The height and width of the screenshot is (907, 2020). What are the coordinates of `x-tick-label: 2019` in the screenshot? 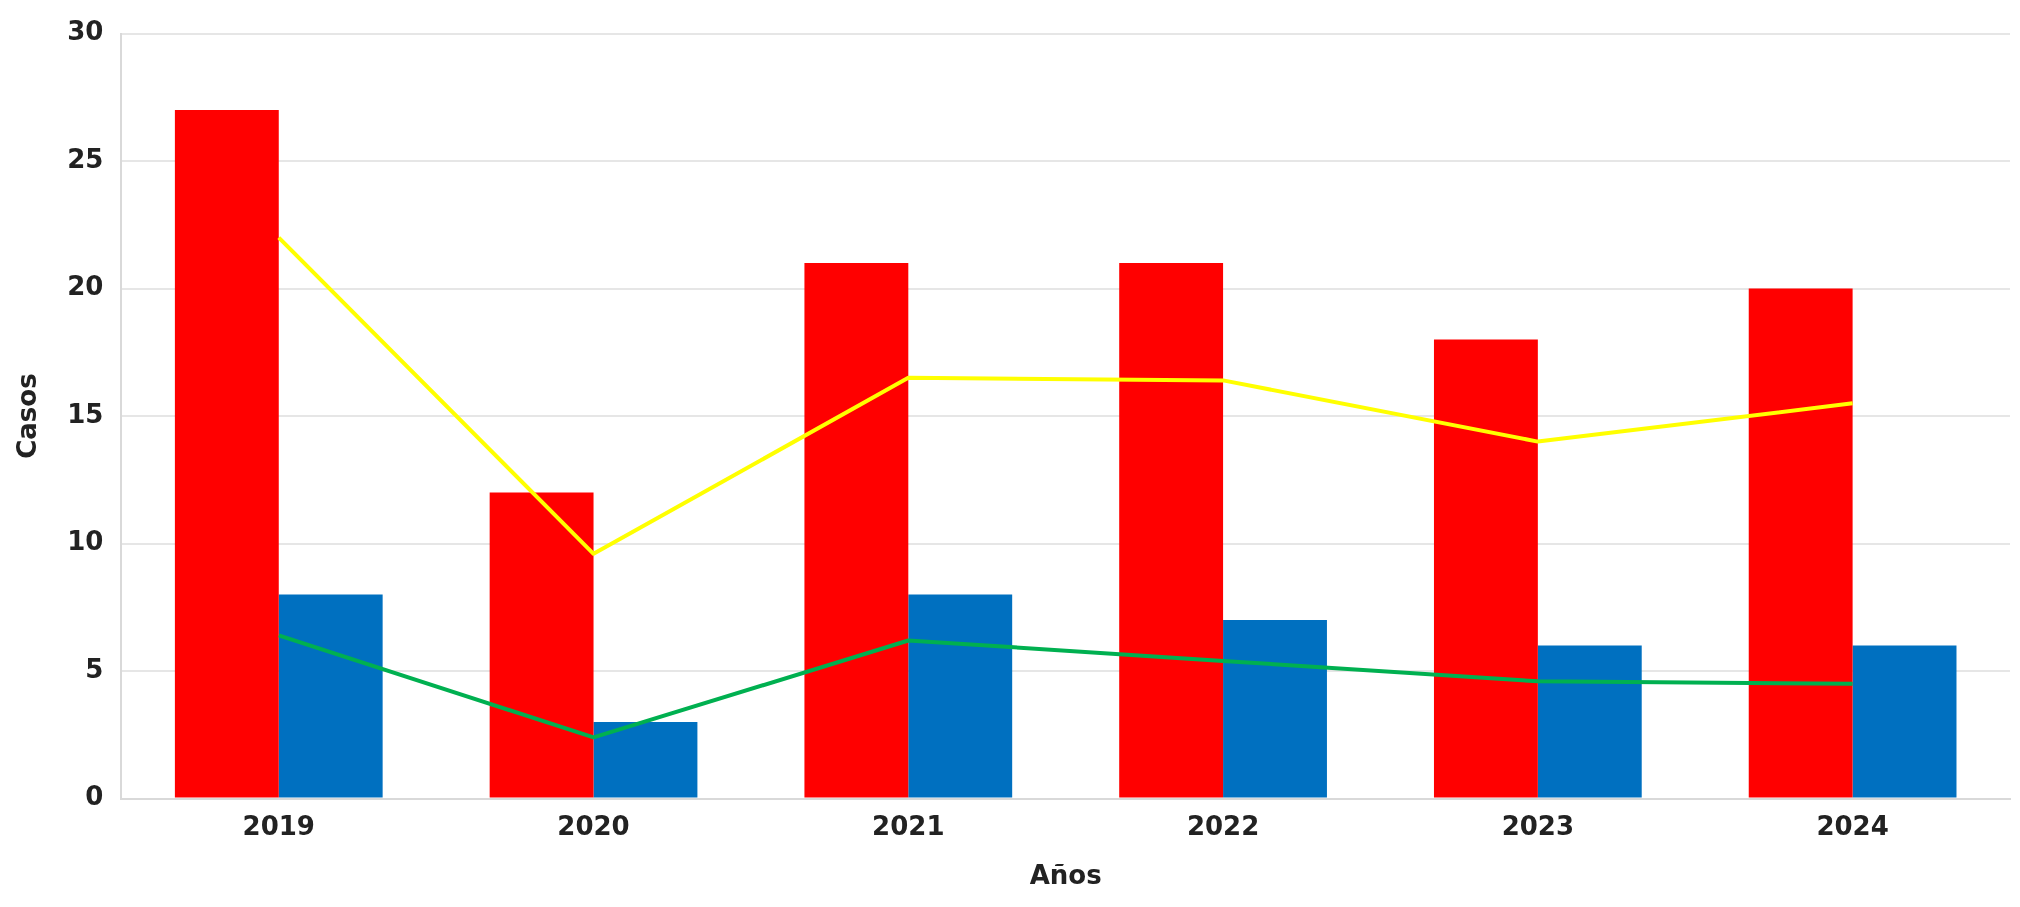 It's located at (278, 825).